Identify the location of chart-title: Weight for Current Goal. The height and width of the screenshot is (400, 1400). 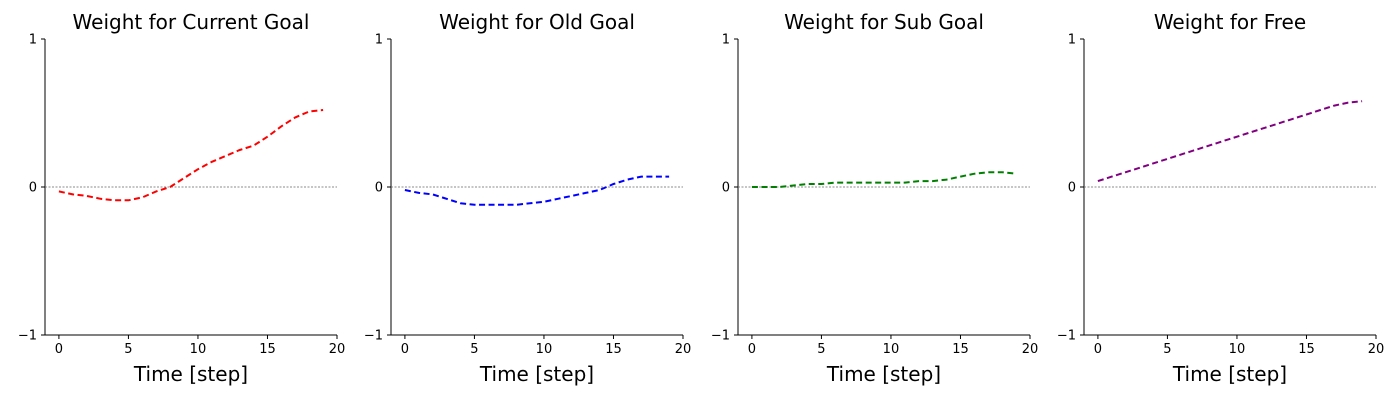
(191, 22).